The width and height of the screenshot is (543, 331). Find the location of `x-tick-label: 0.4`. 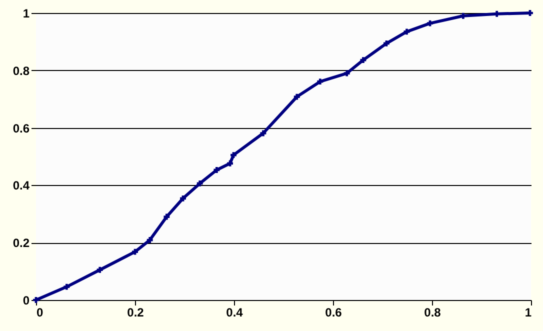

x-tick-label: 0.4 is located at coordinates (235, 313).